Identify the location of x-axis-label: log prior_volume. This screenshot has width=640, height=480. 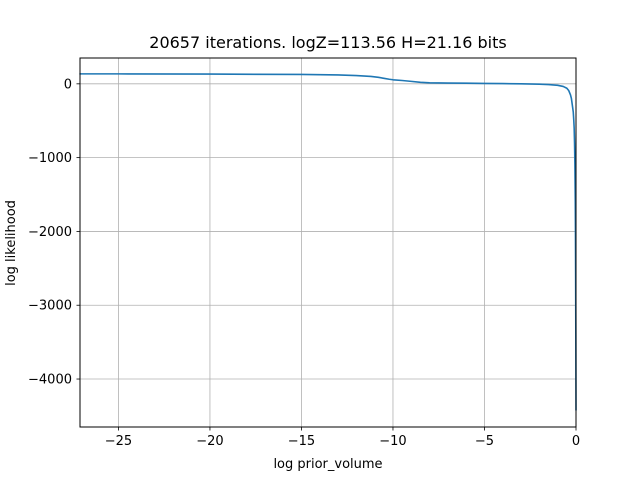
(327, 464).